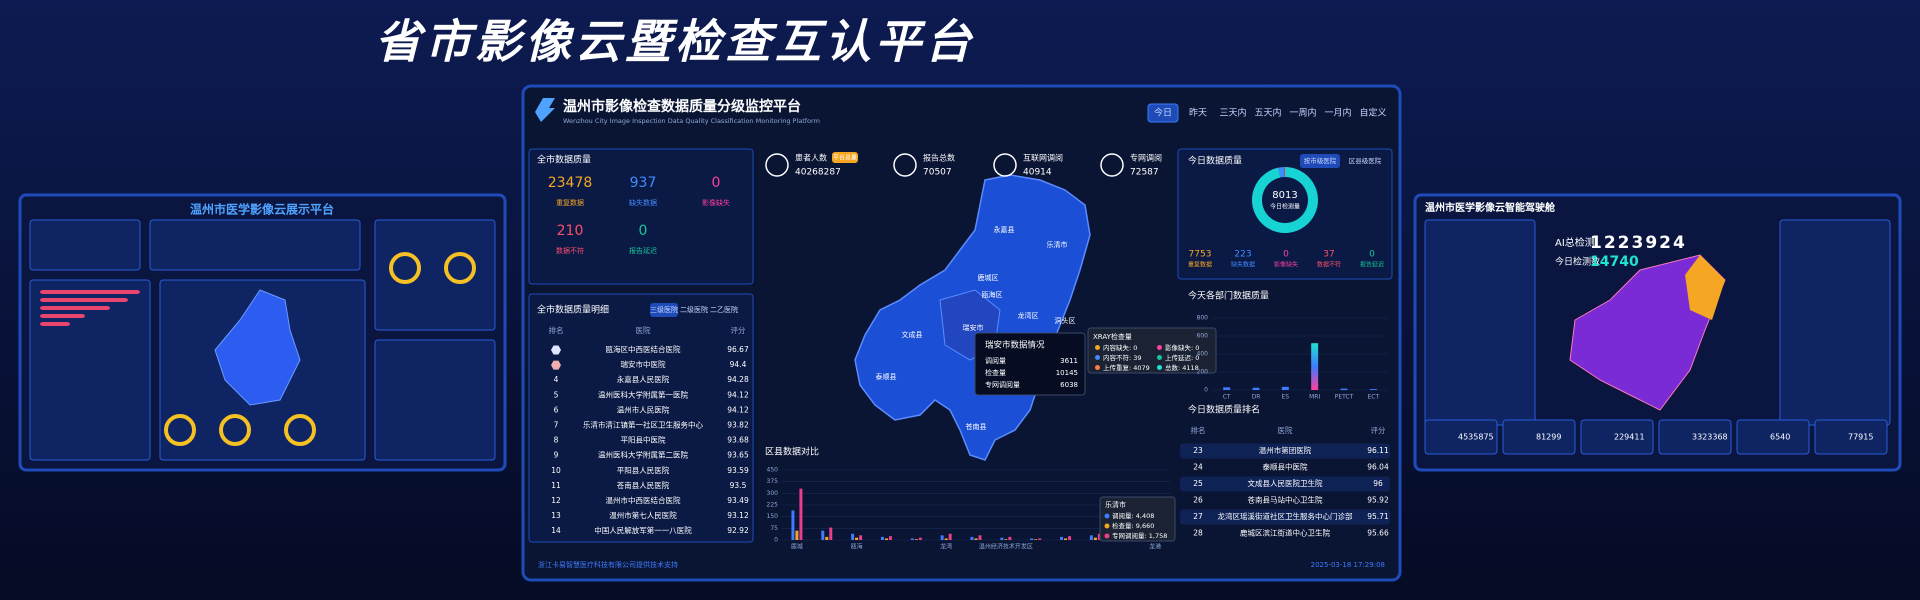 The image size is (1920, 600). Describe the element at coordinates (773, 505) in the screenshot. I see `y-tick-label: 225` at that location.